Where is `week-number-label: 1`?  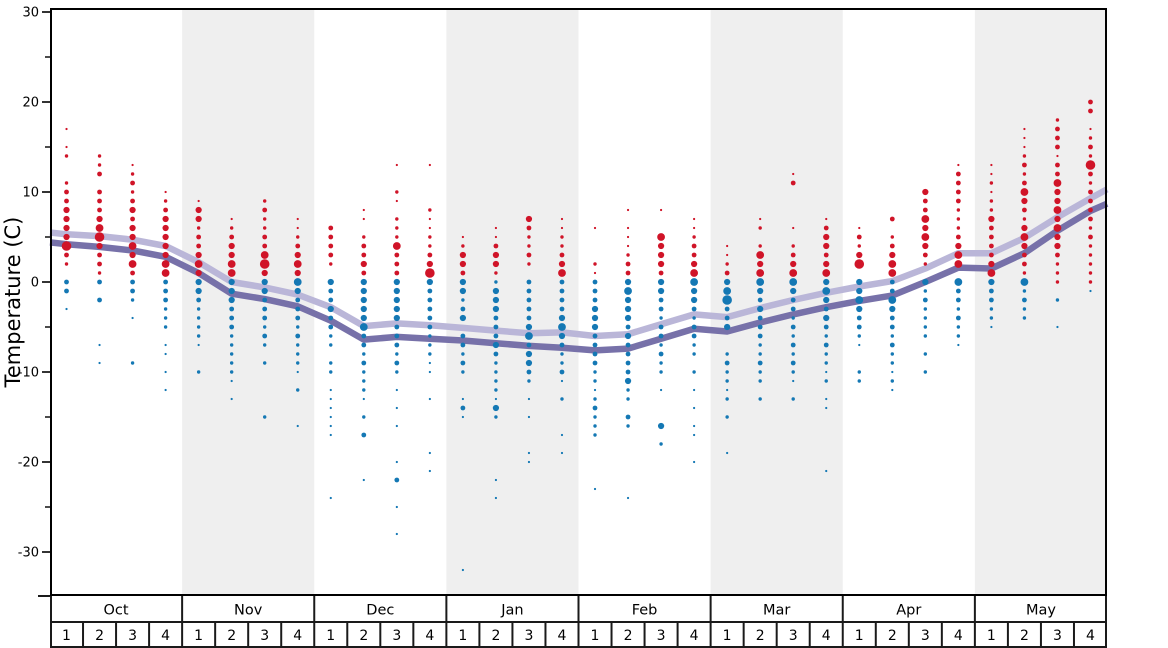 week-number-label: 1 is located at coordinates (991, 636).